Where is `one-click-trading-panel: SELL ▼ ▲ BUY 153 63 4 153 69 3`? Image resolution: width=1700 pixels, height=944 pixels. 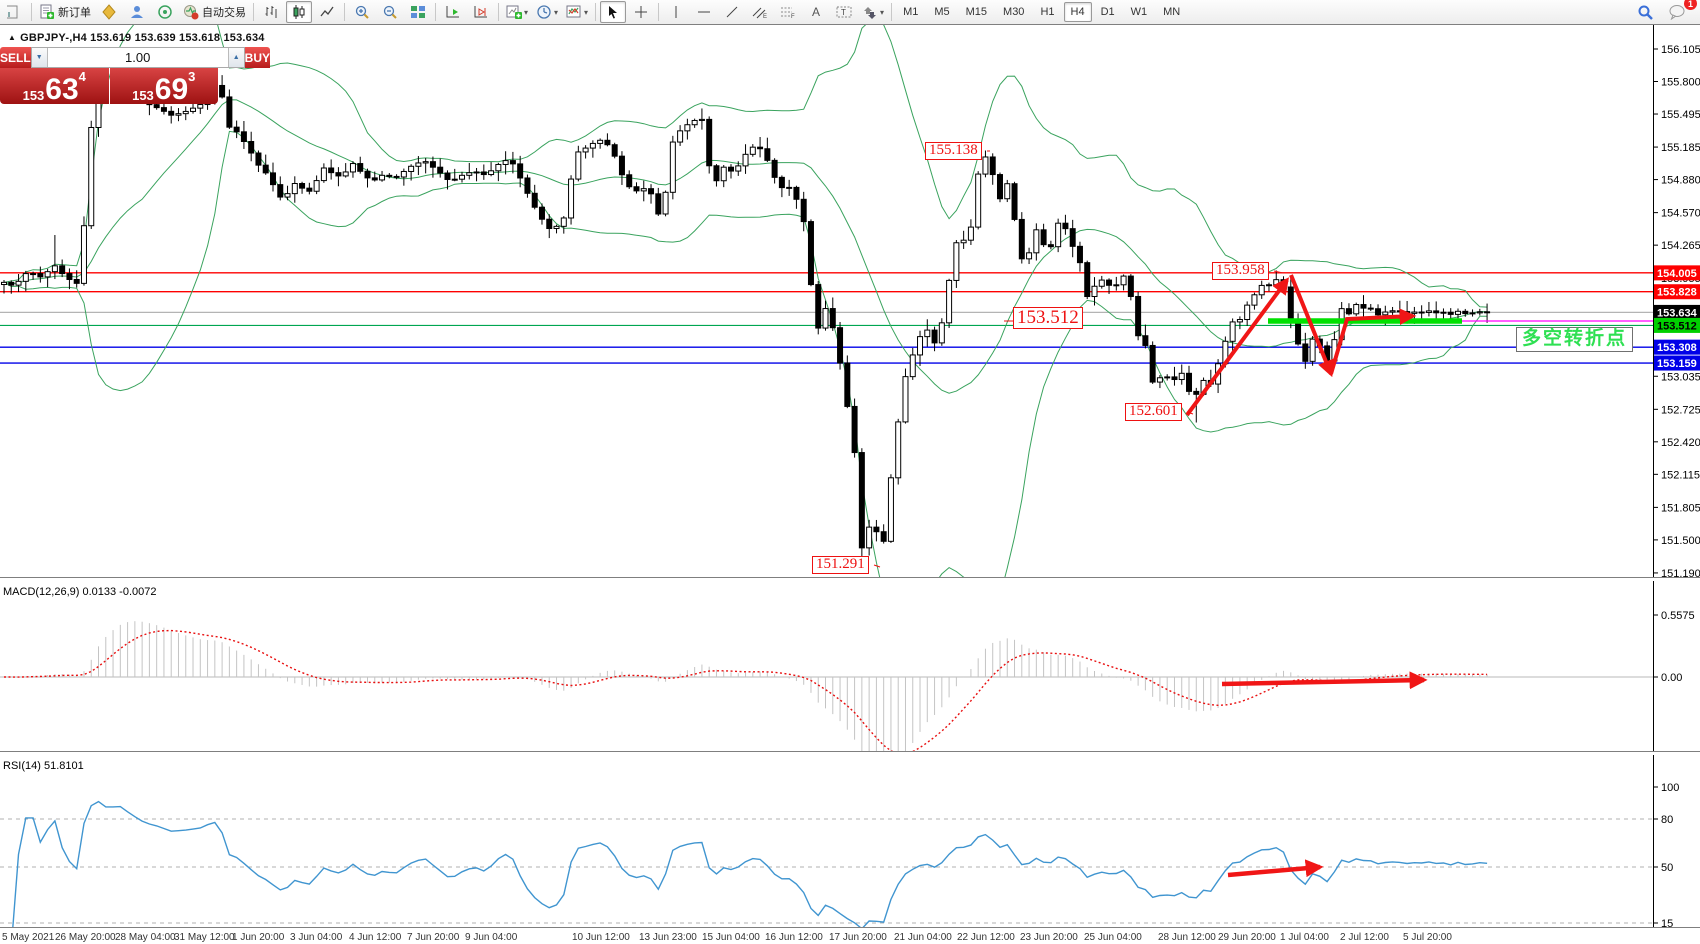
one-click-trading-panel: SELL ▼ ▲ BUY 153 63 4 153 69 3 is located at coordinates (135, 75).